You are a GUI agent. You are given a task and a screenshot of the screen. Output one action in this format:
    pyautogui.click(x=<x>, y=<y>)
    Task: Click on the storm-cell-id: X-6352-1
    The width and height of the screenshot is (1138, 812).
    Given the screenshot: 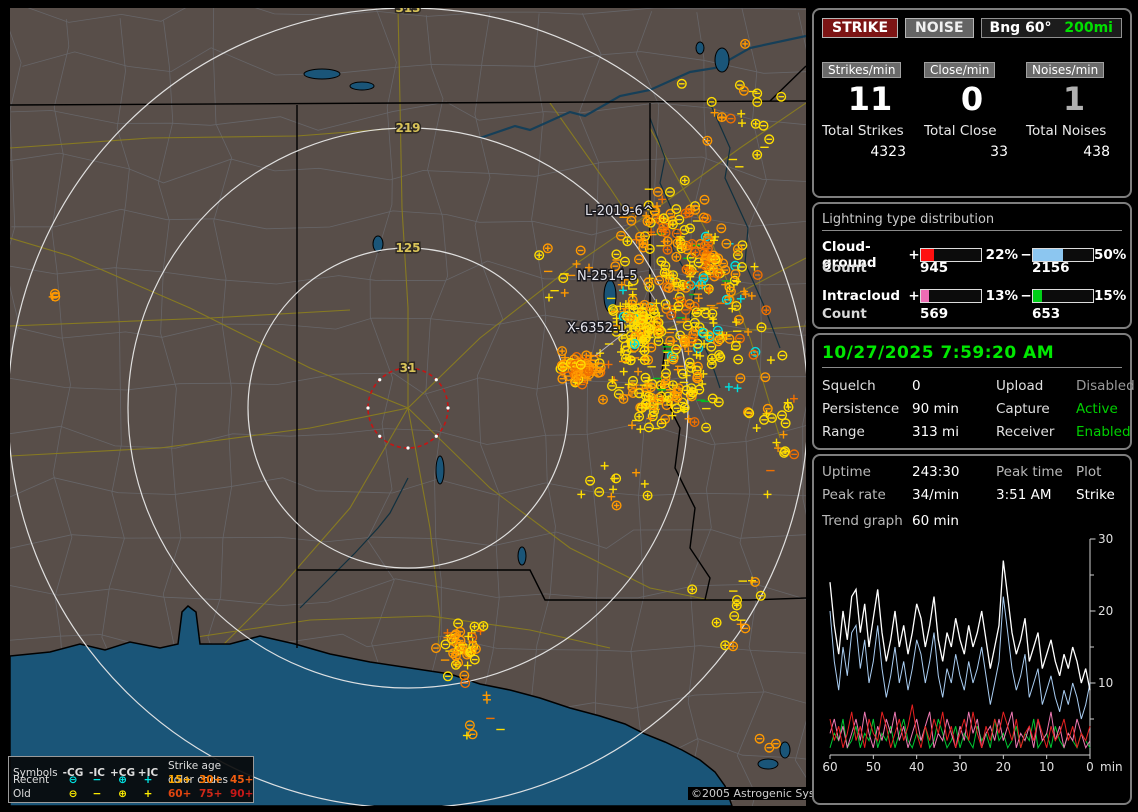 What is the action you would take?
    pyautogui.click(x=596, y=328)
    